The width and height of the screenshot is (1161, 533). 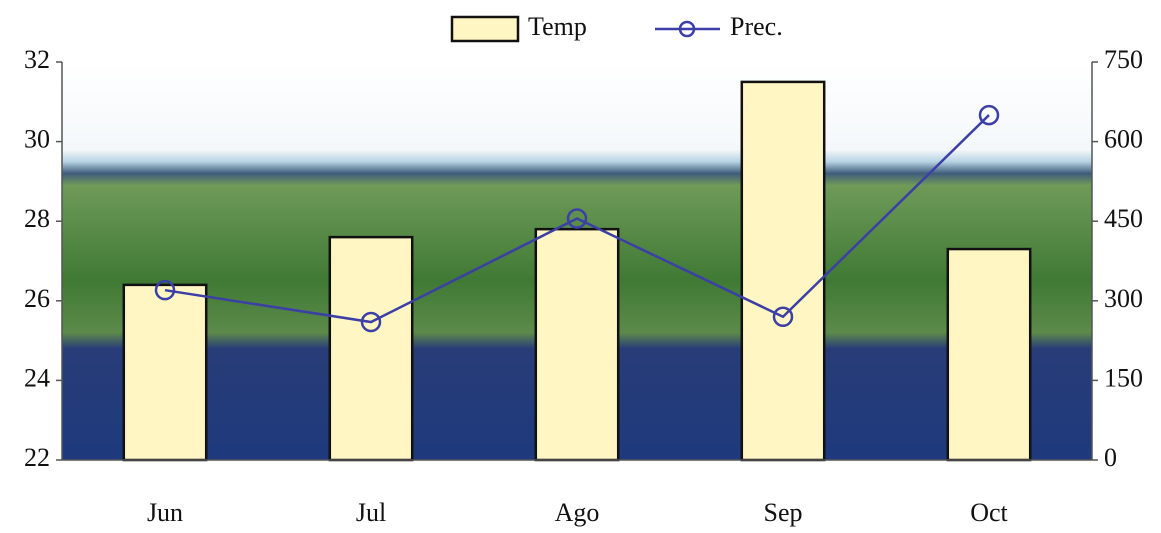 I want to click on y-tick-label: 28, so click(x=37, y=218).